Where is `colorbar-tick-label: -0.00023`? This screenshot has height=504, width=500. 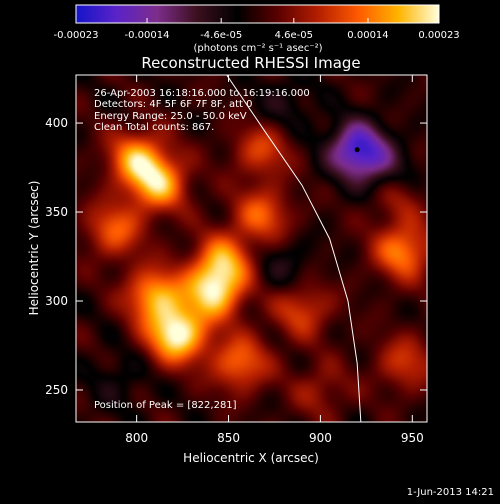
colorbar-tick-label: -0.00023 is located at coordinates (76, 35).